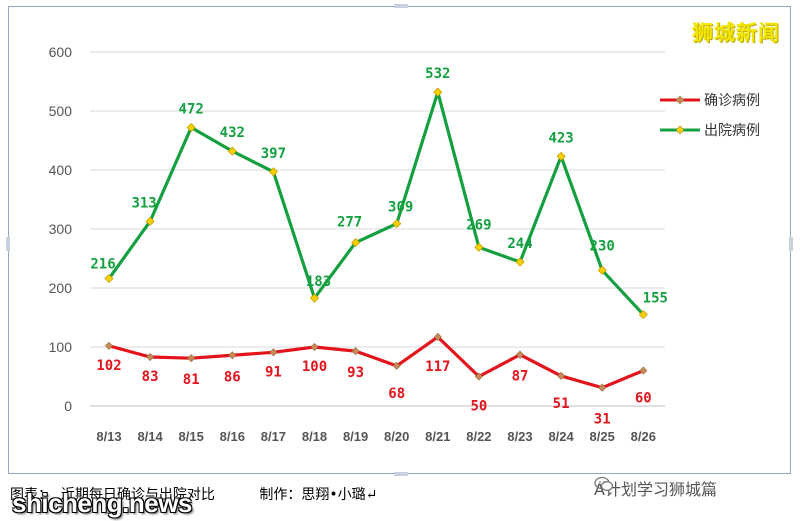 This screenshot has width=800, height=521. I want to click on wechat-account-name: A计划学习狮城篇, so click(655, 489).